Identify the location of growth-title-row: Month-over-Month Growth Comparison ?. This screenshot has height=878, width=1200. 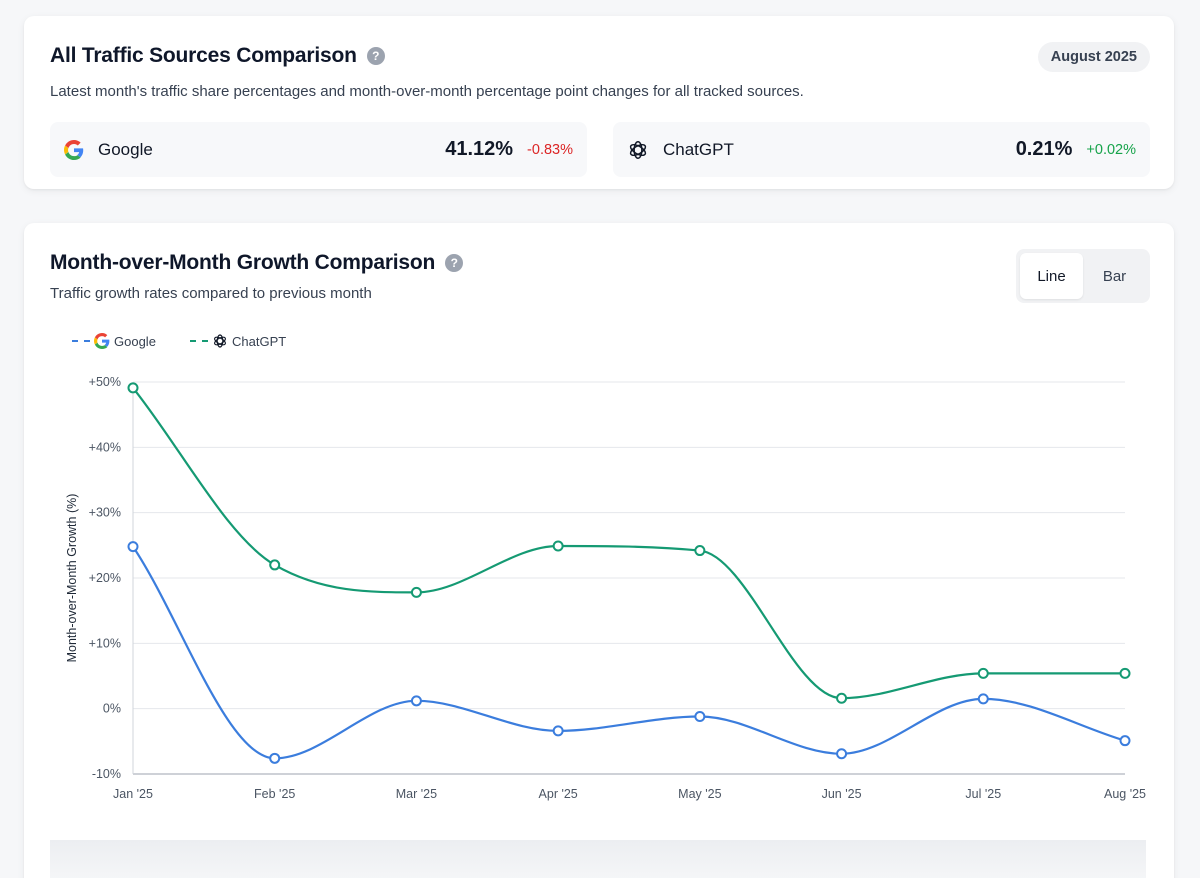
(257, 263).